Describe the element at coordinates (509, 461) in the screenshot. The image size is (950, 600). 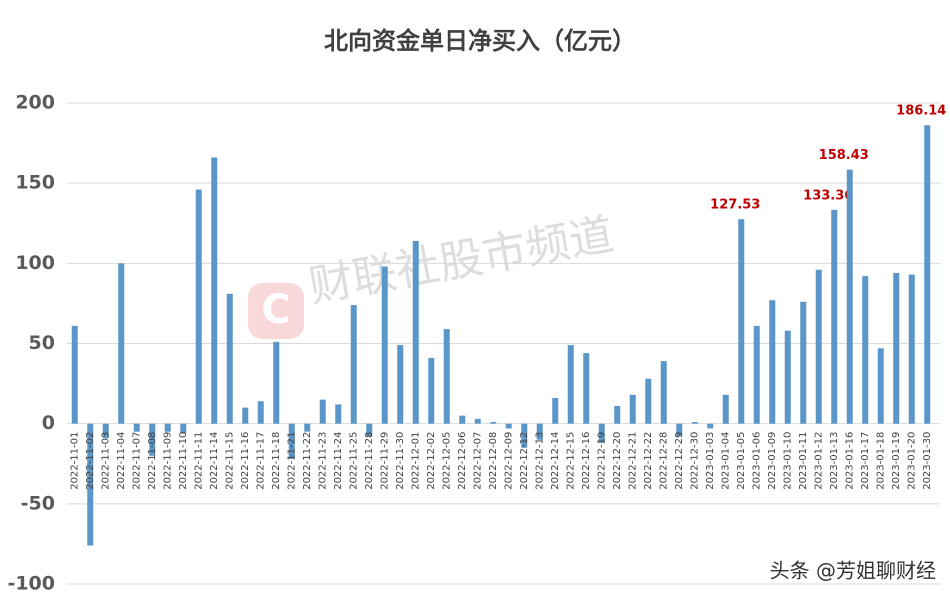
I see `x-tick-label: 2022-12-09` at that location.